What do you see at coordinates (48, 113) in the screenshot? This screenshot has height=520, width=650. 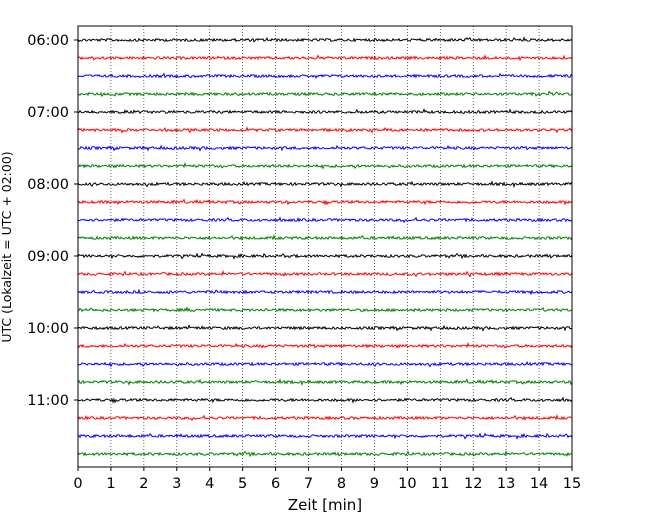 I see `y-tick-label-07:00: 07:00` at bounding box center [48, 113].